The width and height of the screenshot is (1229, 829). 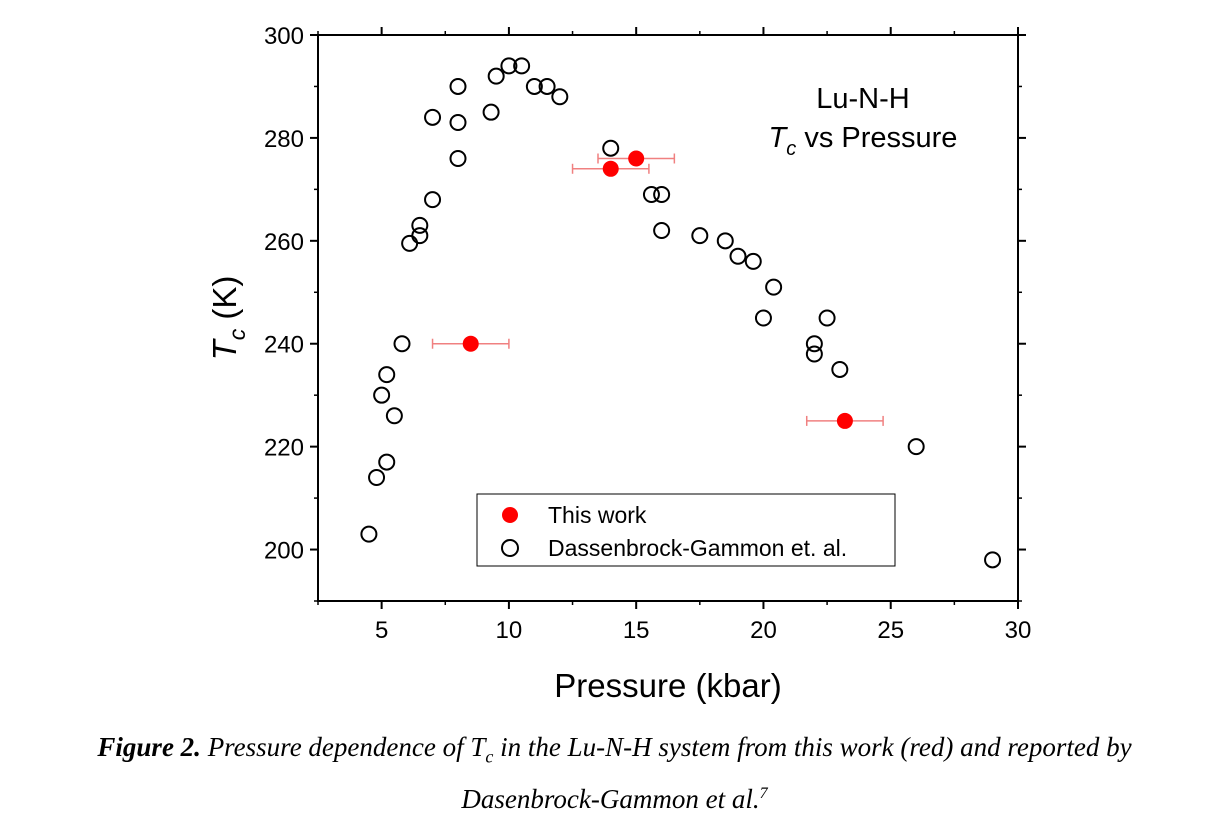 I want to click on y-axis-label: Tc (K), so click(x=228, y=318).